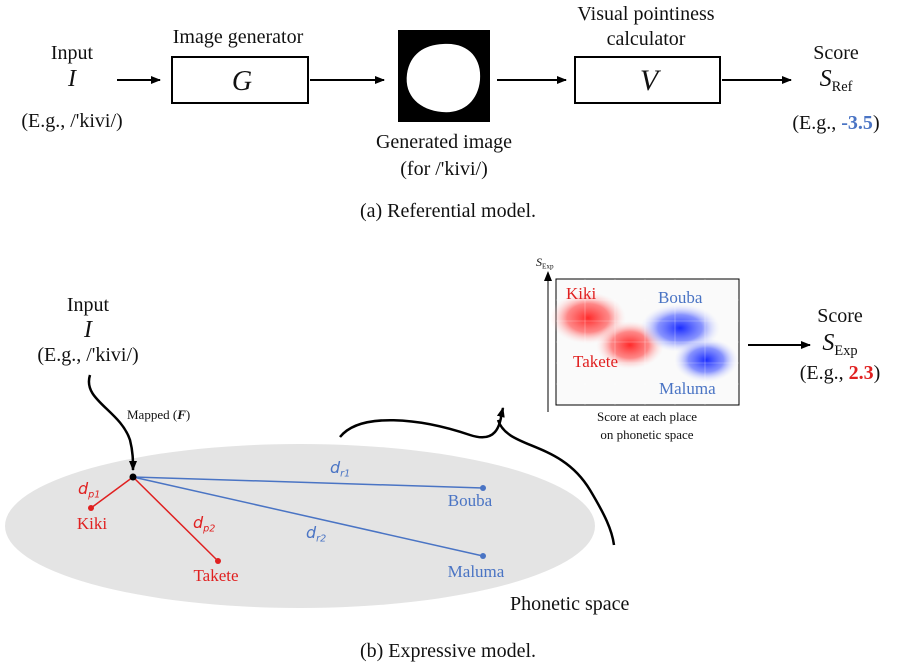 This screenshot has height=665, width=897. Describe the element at coordinates (175, 519) in the screenshot. I see `line-dp2` at that location.